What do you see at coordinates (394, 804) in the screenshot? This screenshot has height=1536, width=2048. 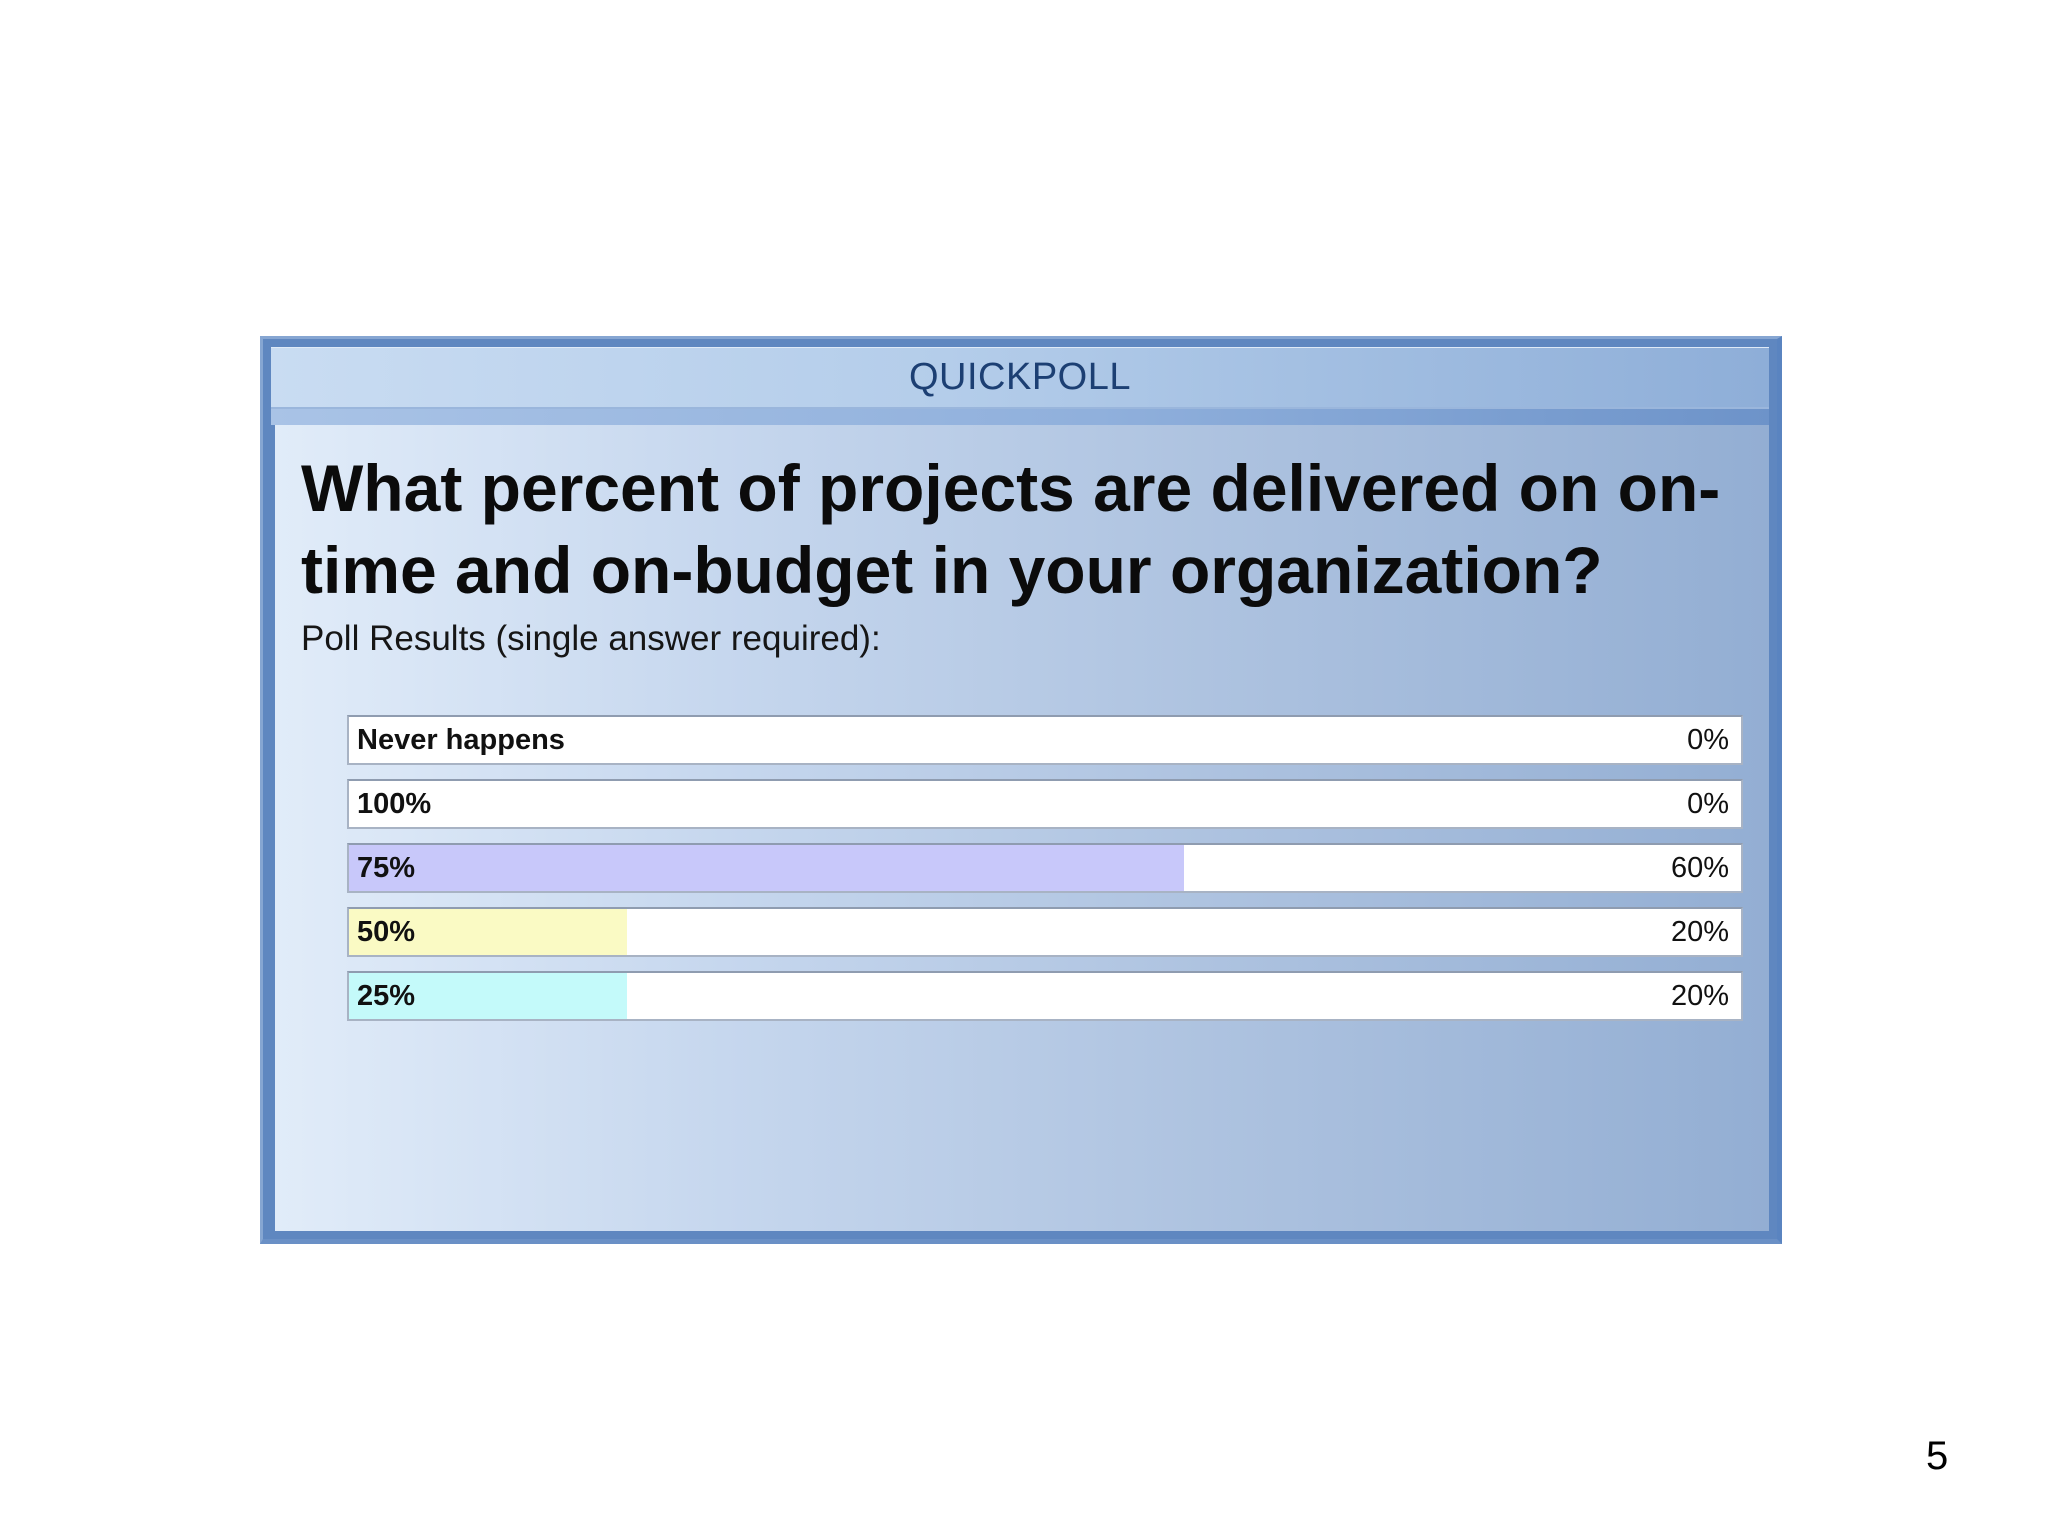 I see `poll-option-label: 100%` at bounding box center [394, 804].